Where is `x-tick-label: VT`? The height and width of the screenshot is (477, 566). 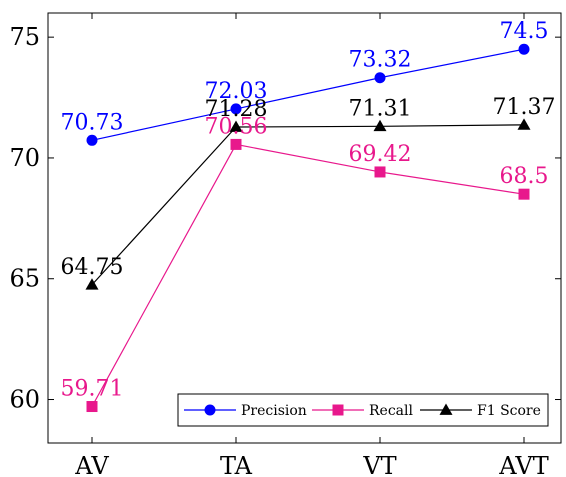
x-tick-label: VT is located at coordinates (379, 464).